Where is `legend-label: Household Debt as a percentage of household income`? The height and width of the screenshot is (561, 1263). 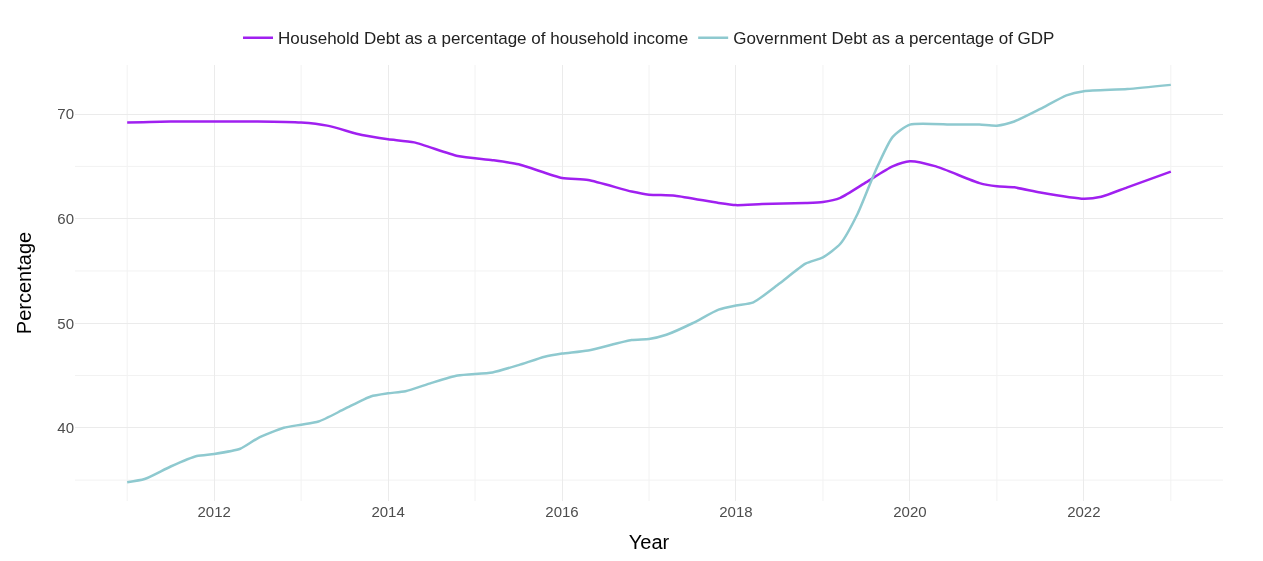 legend-label: Household Debt as a percentage of household income is located at coordinates (483, 39).